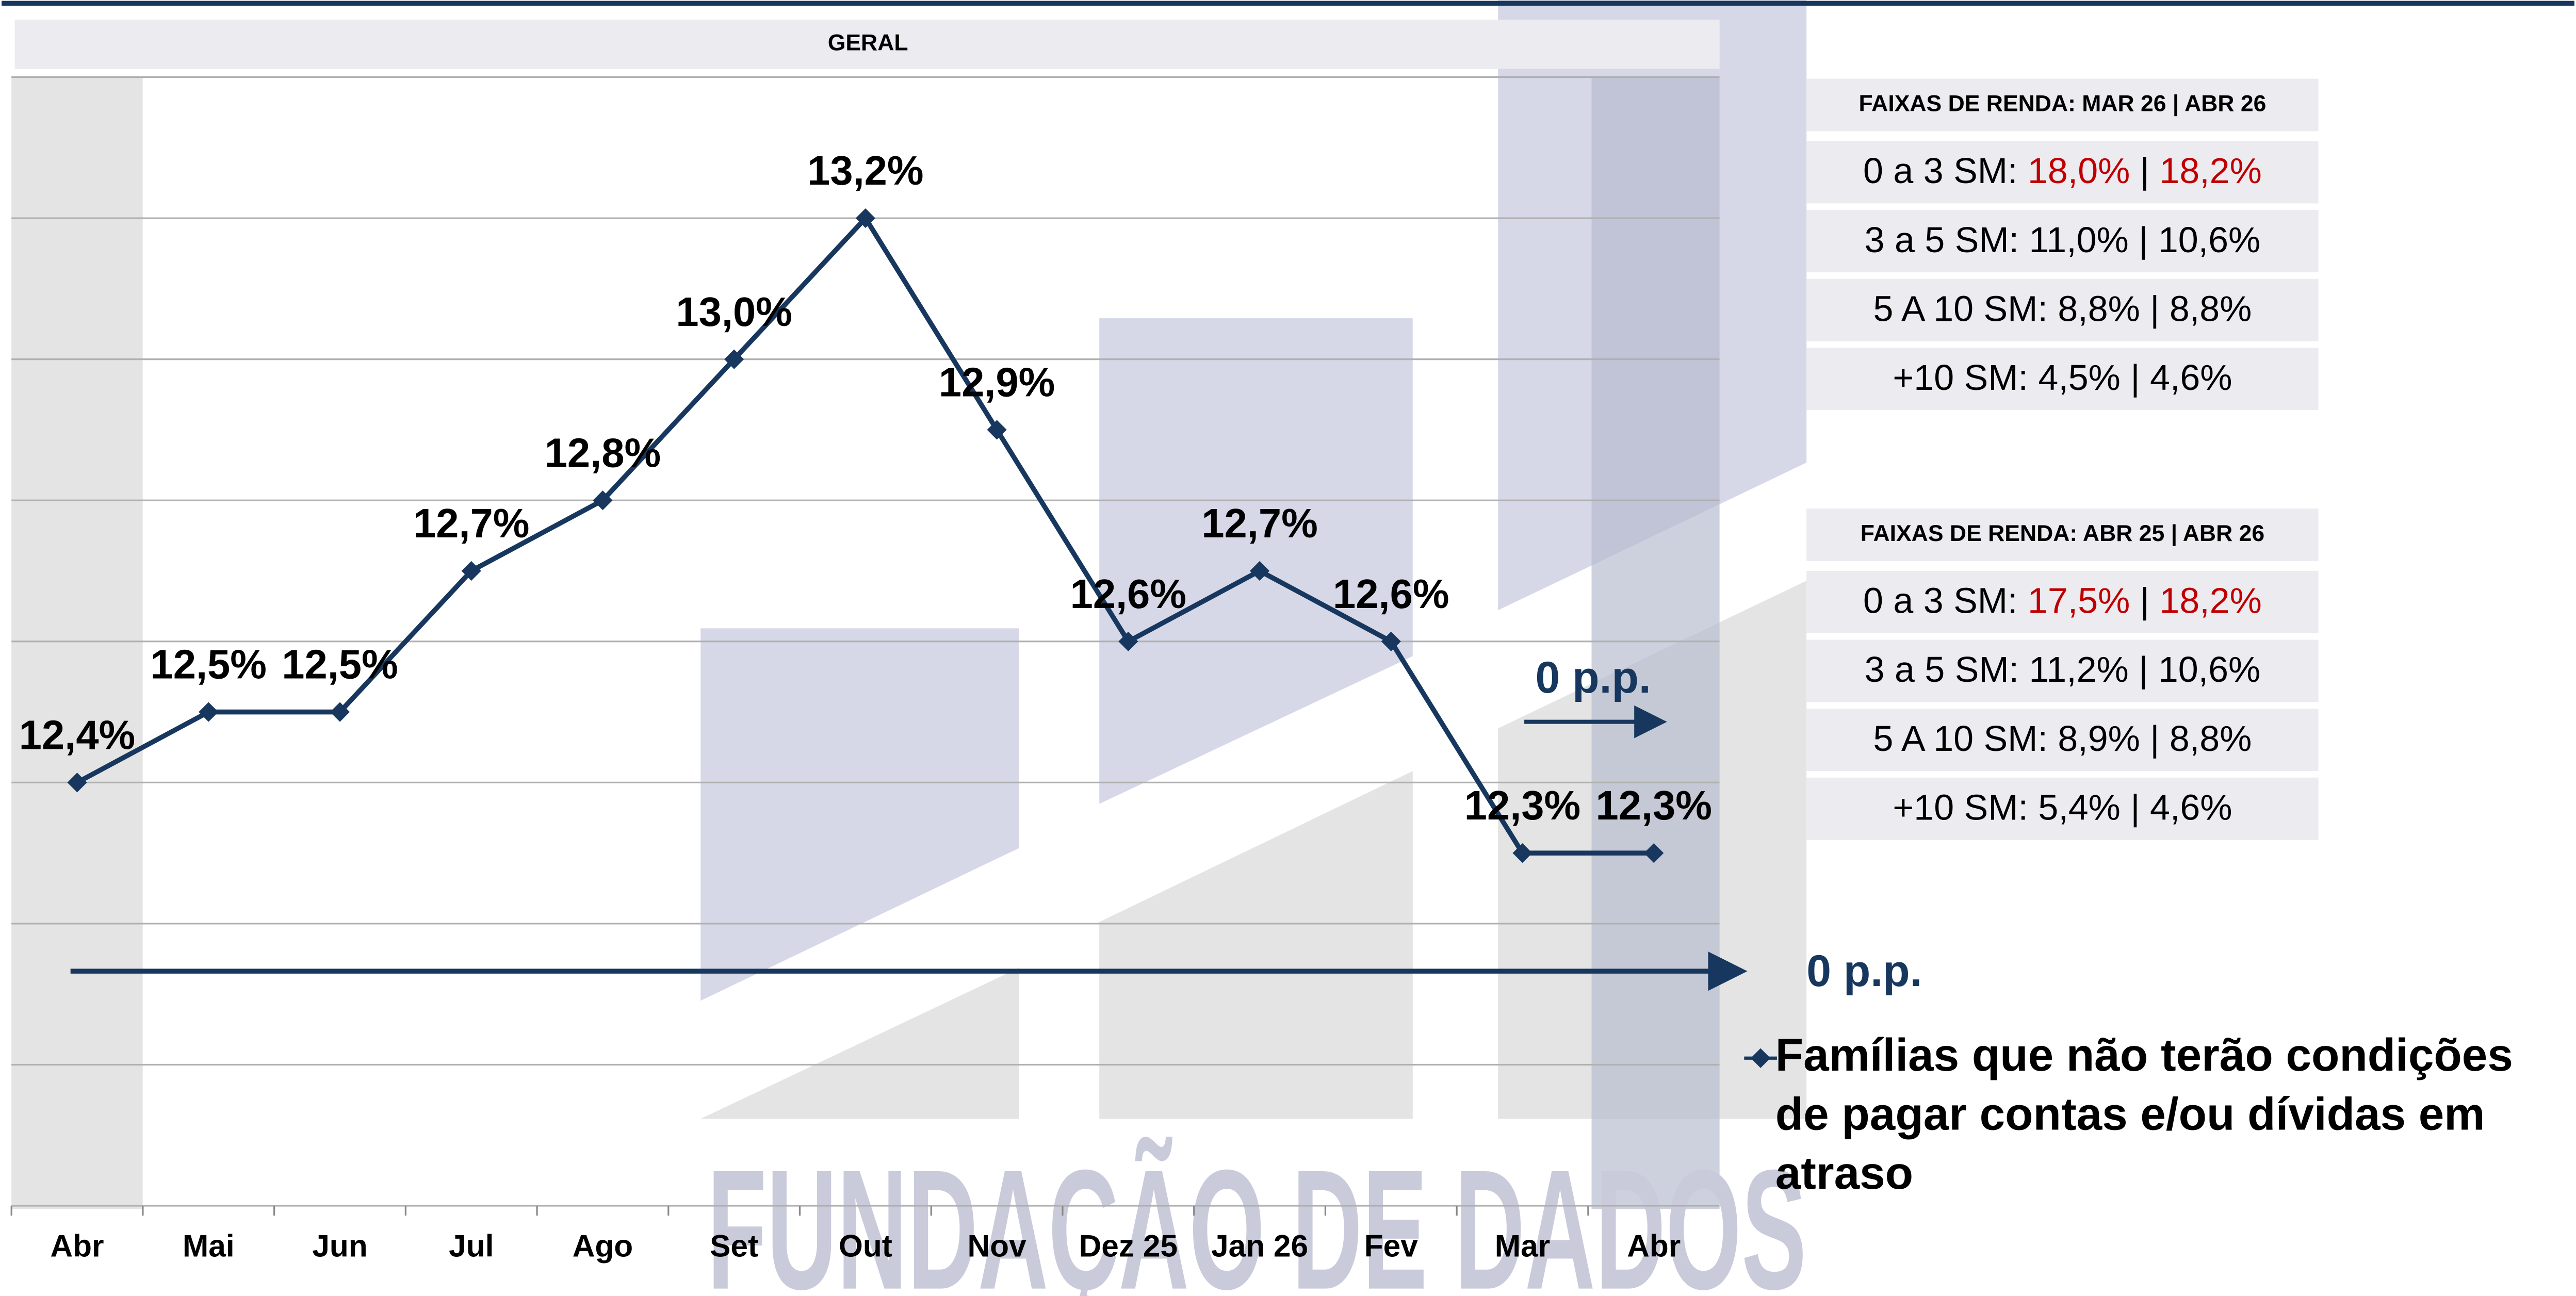 The width and height of the screenshot is (2576, 1296). What do you see at coordinates (472, 1246) in the screenshot?
I see `x-tick-label: Jul` at bounding box center [472, 1246].